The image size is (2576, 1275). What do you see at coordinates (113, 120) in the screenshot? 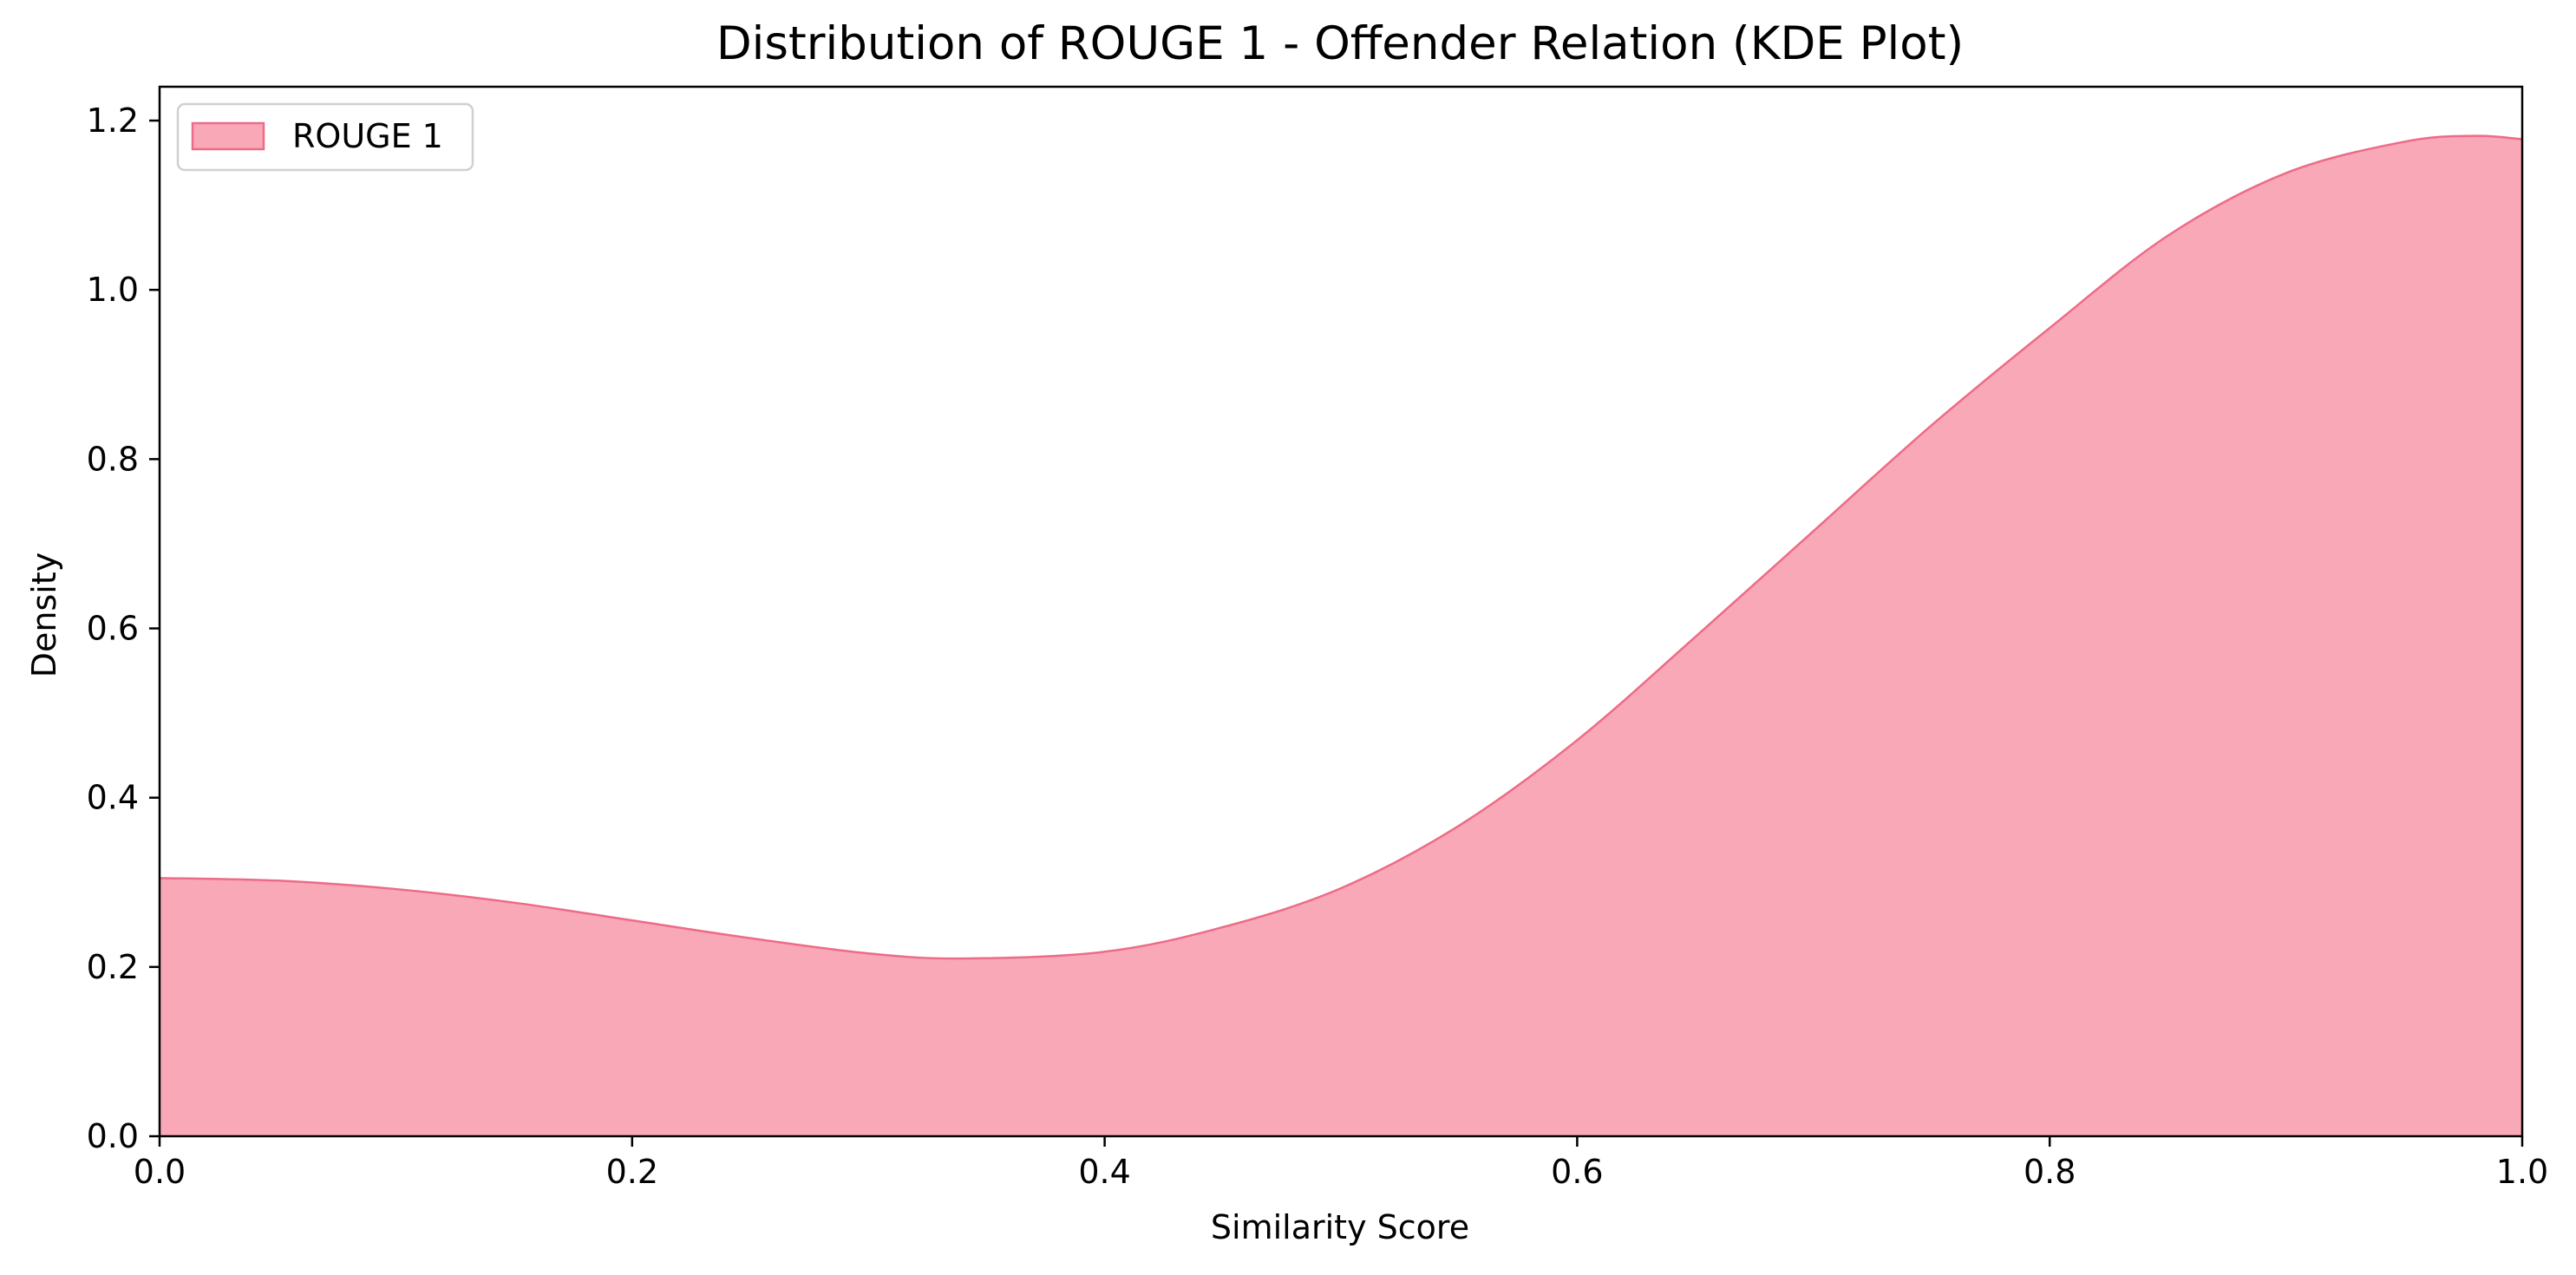
I see `y-tick-label: 1.2` at bounding box center [113, 120].